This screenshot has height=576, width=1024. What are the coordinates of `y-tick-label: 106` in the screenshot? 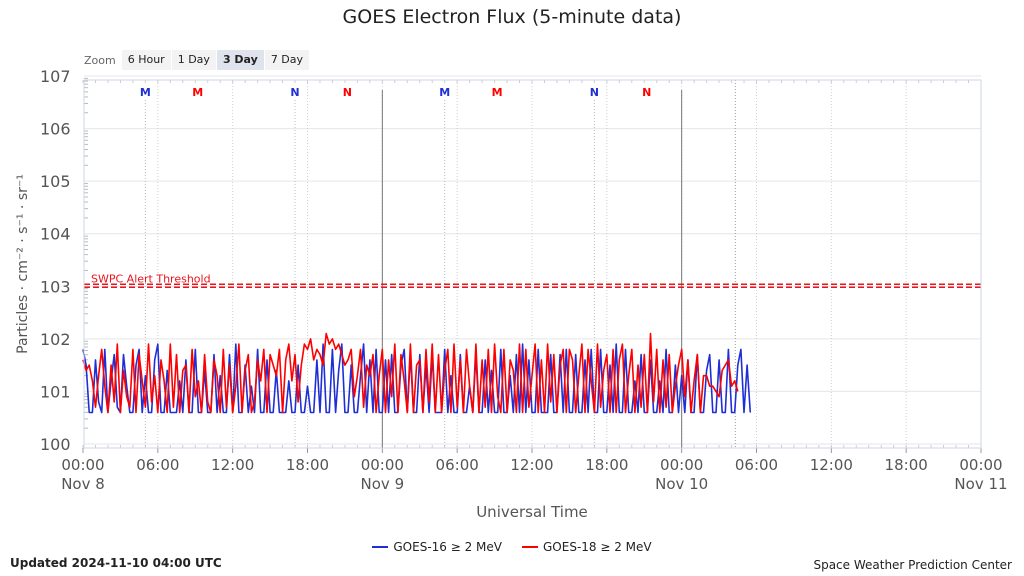 It's located at (55, 129).